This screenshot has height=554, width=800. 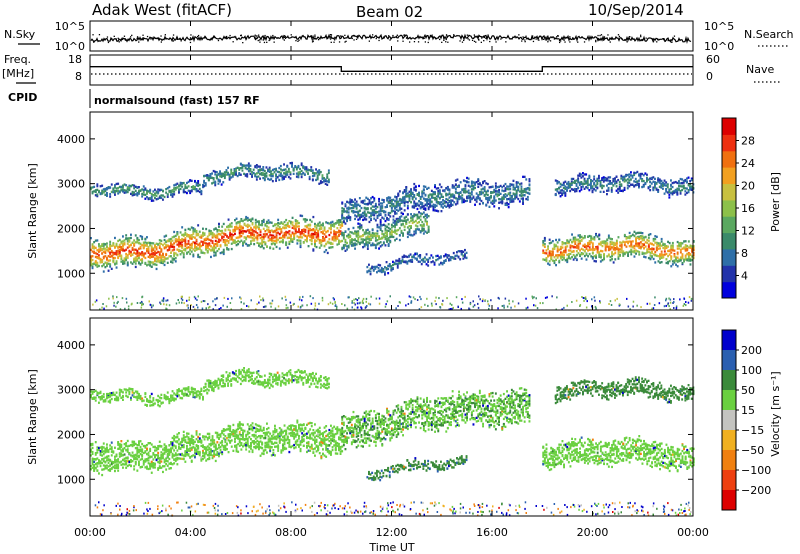 I want to click on beam-title: Beam 02, so click(x=389, y=12).